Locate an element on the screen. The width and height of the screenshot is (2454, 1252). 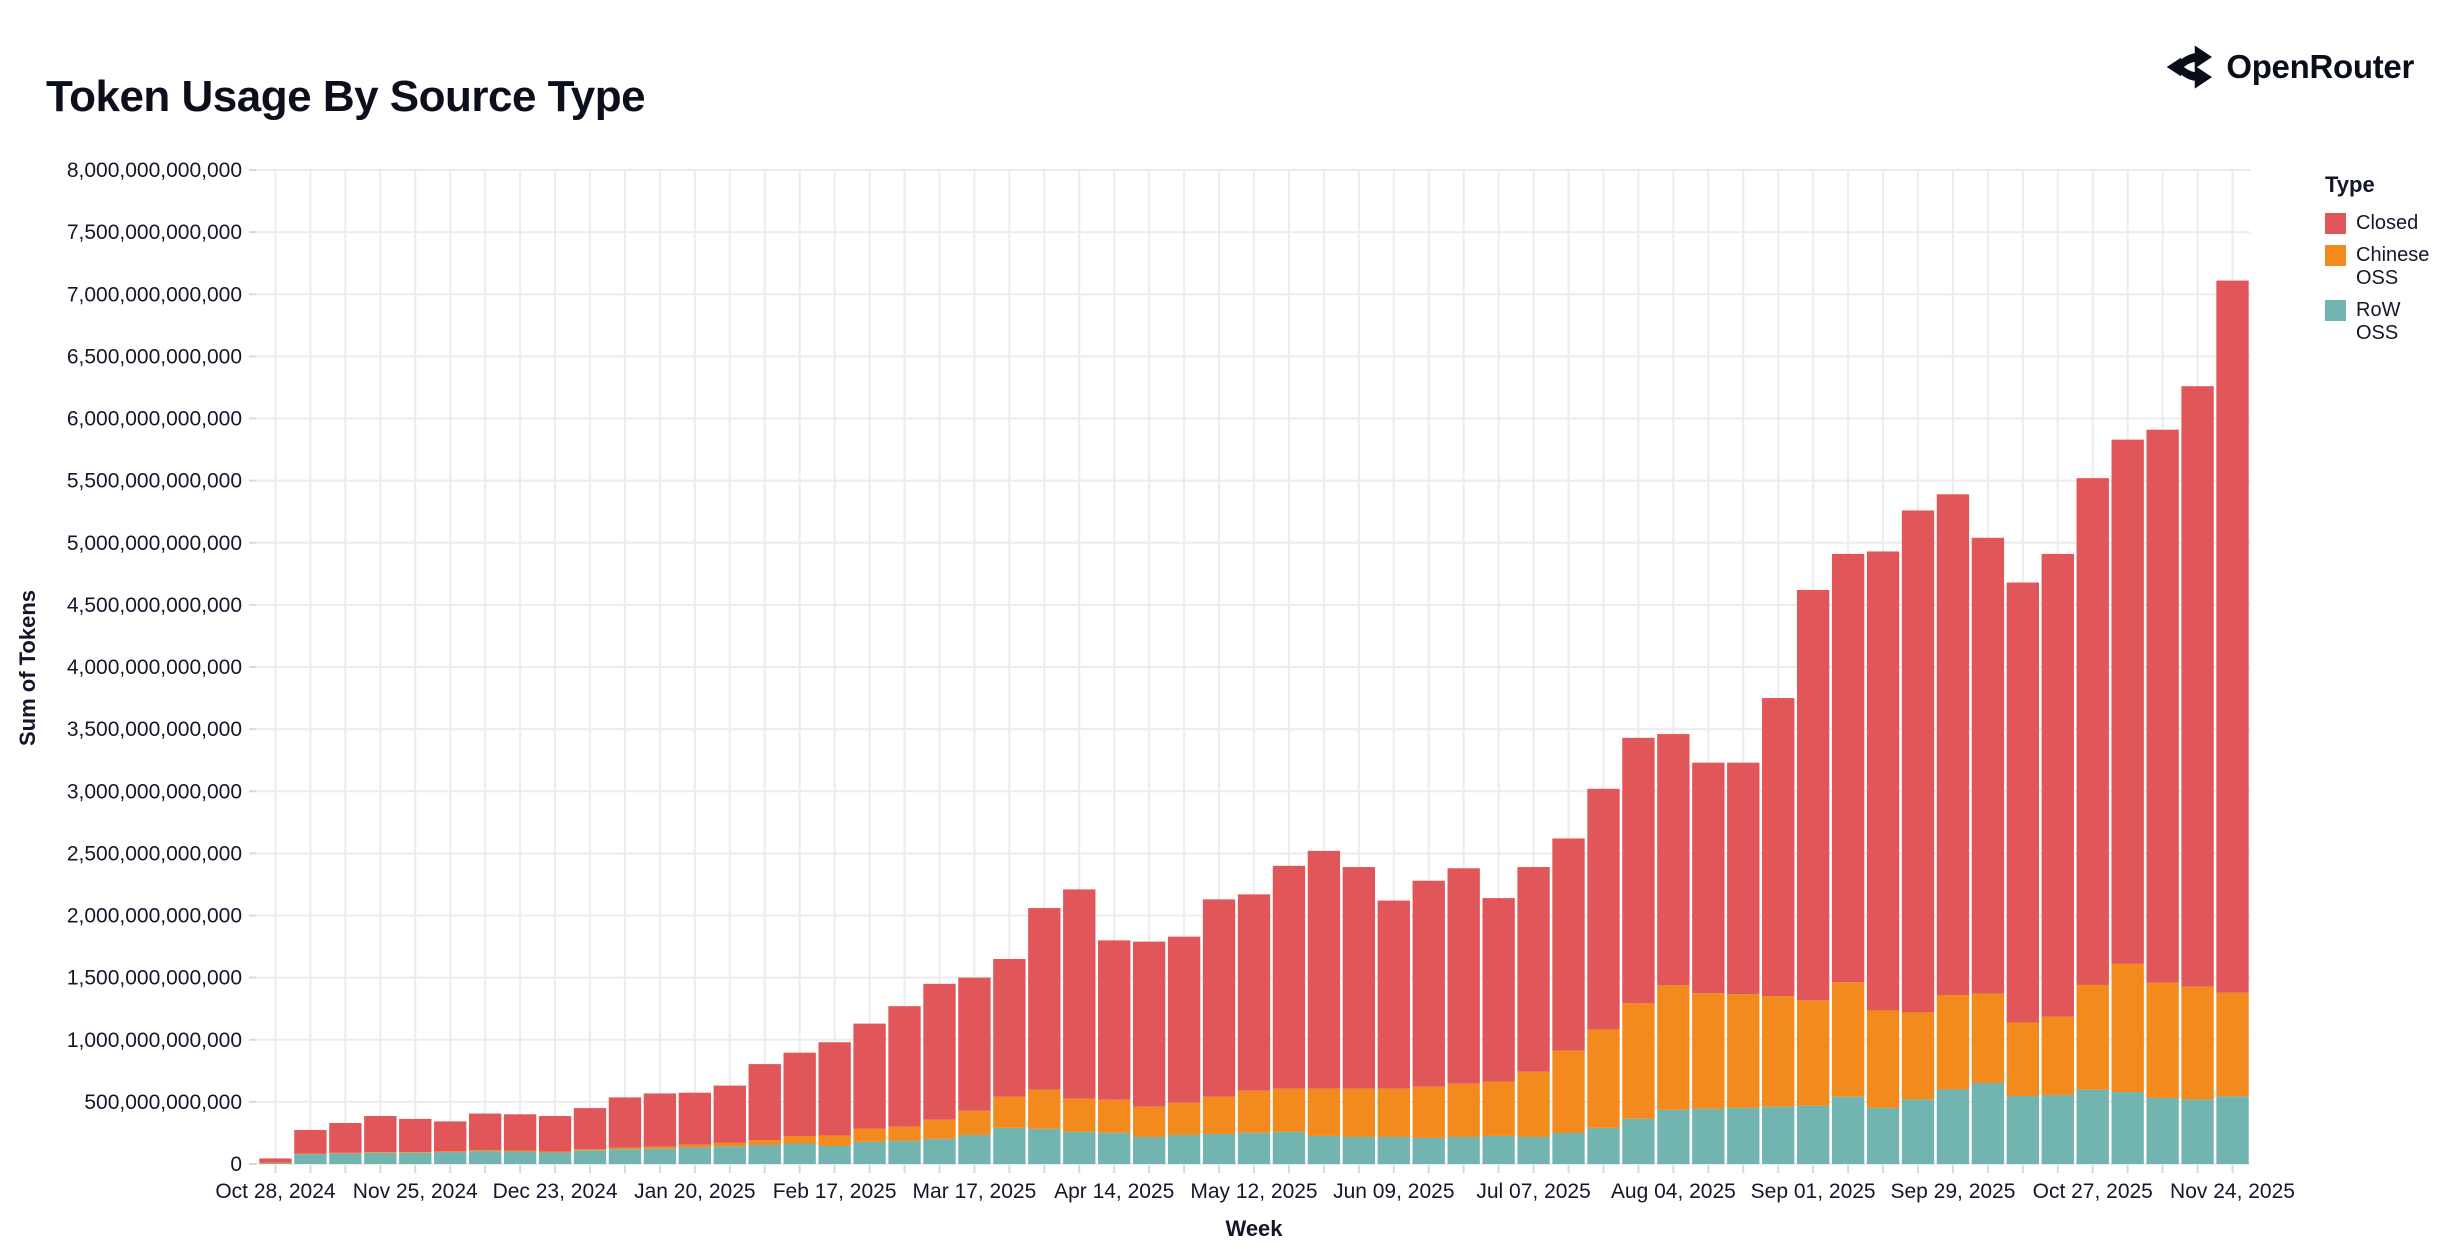
svg-text: Mar 17, 2025 is located at coordinates (975, 1191).